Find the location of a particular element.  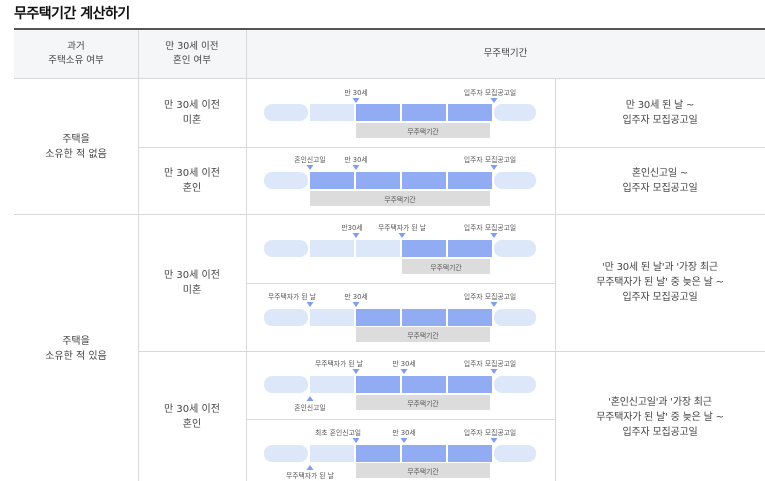

header-period: 무주택기간 is located at coordinates (505, 54).